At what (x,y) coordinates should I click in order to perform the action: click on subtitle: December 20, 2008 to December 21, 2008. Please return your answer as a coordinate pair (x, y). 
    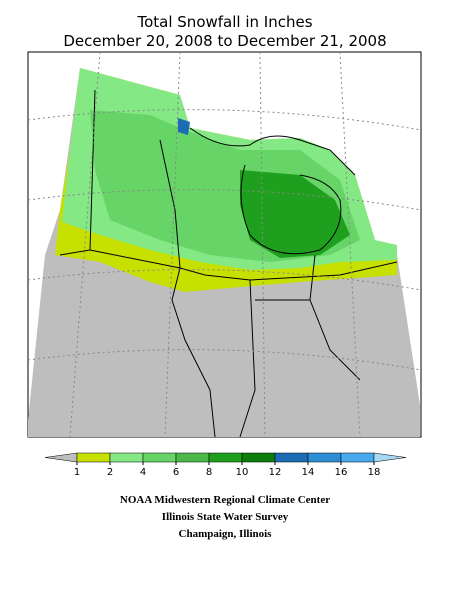
    Looking at the image, I should click on (224, 41).